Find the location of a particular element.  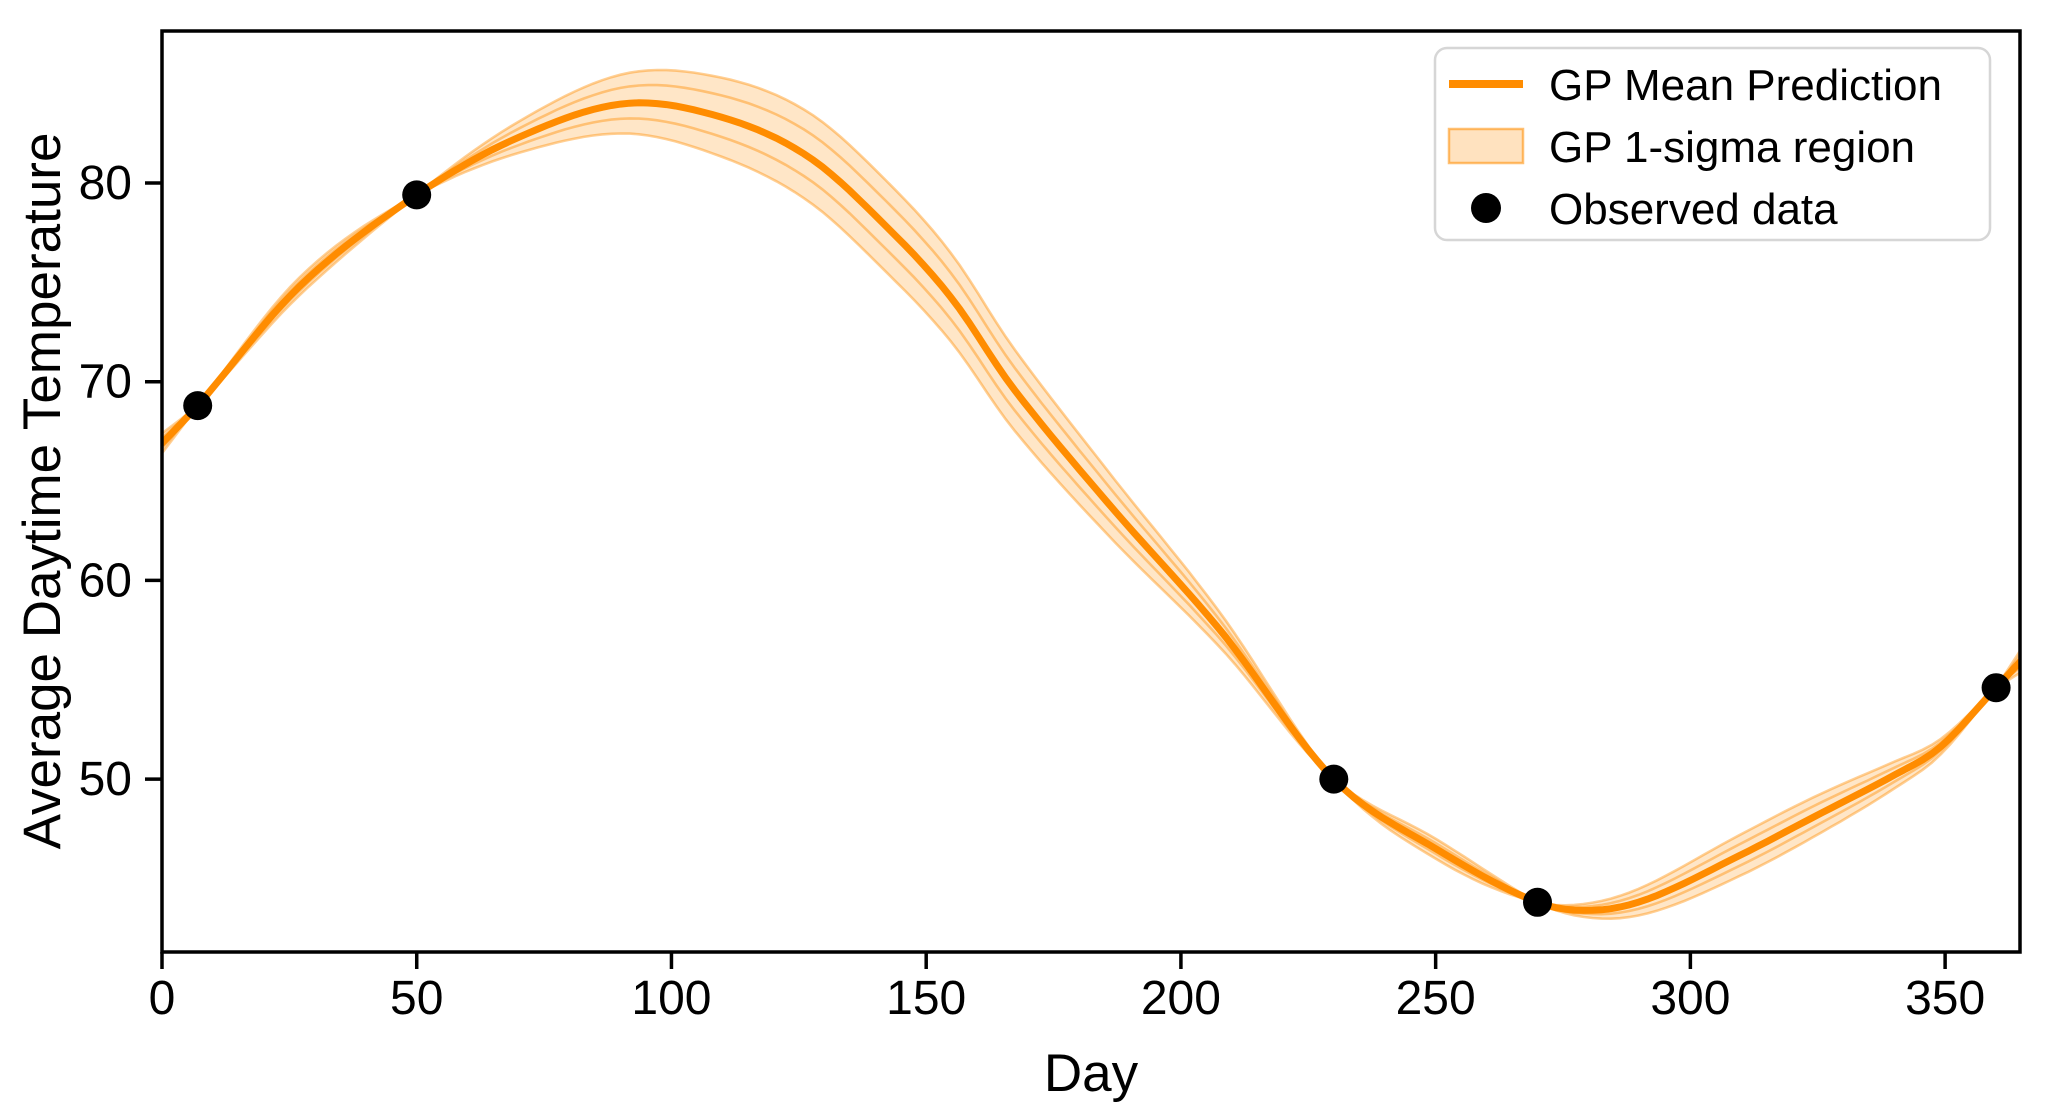

x-tick-label: 250 is located at coordinates (1436, 998).